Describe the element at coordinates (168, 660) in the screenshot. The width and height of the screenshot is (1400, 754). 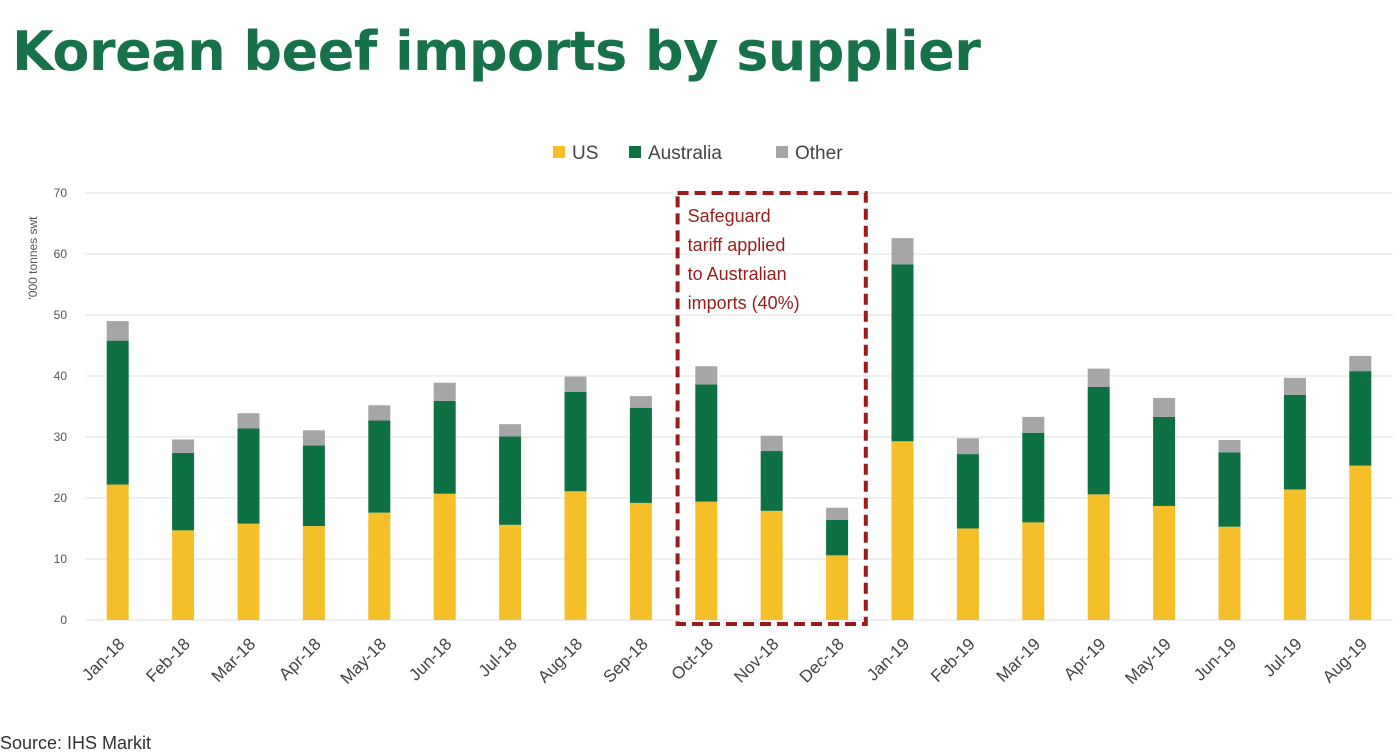
I see `x-tick-label: Feb-18` at that location.